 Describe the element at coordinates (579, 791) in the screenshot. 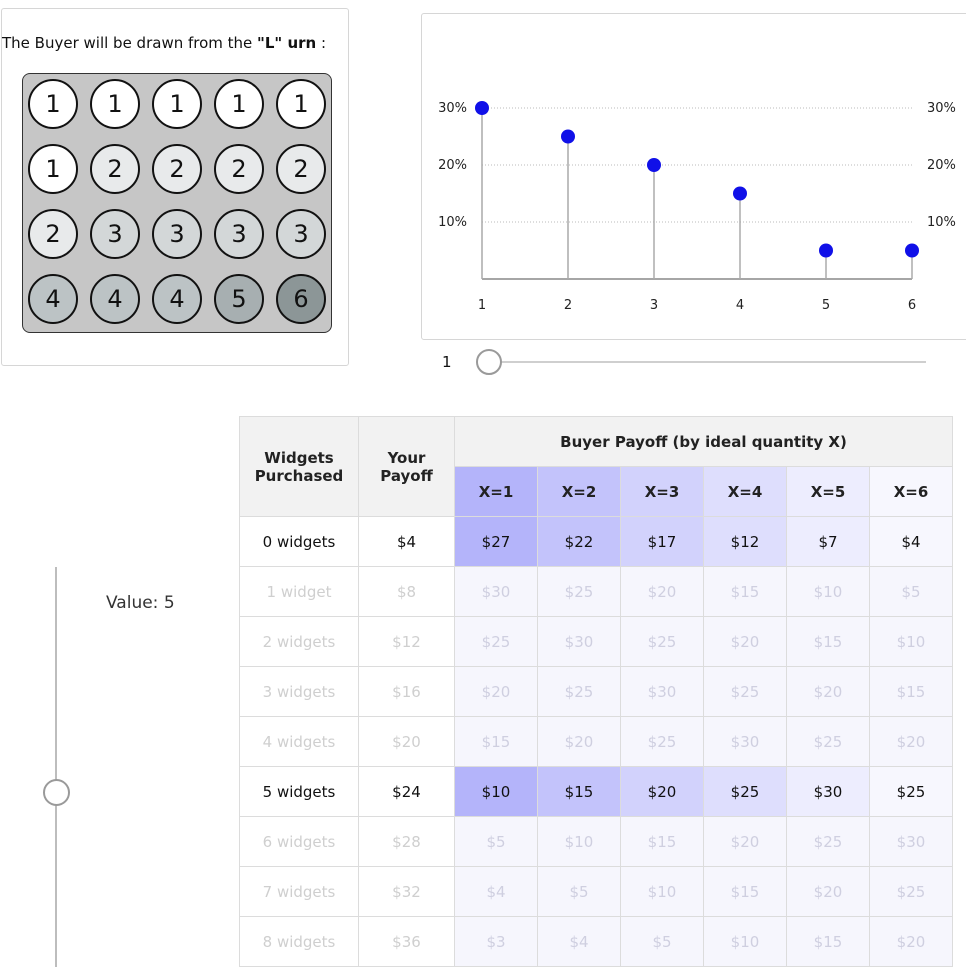

I see `row-buyer-payoff-x2: $15` at that location.